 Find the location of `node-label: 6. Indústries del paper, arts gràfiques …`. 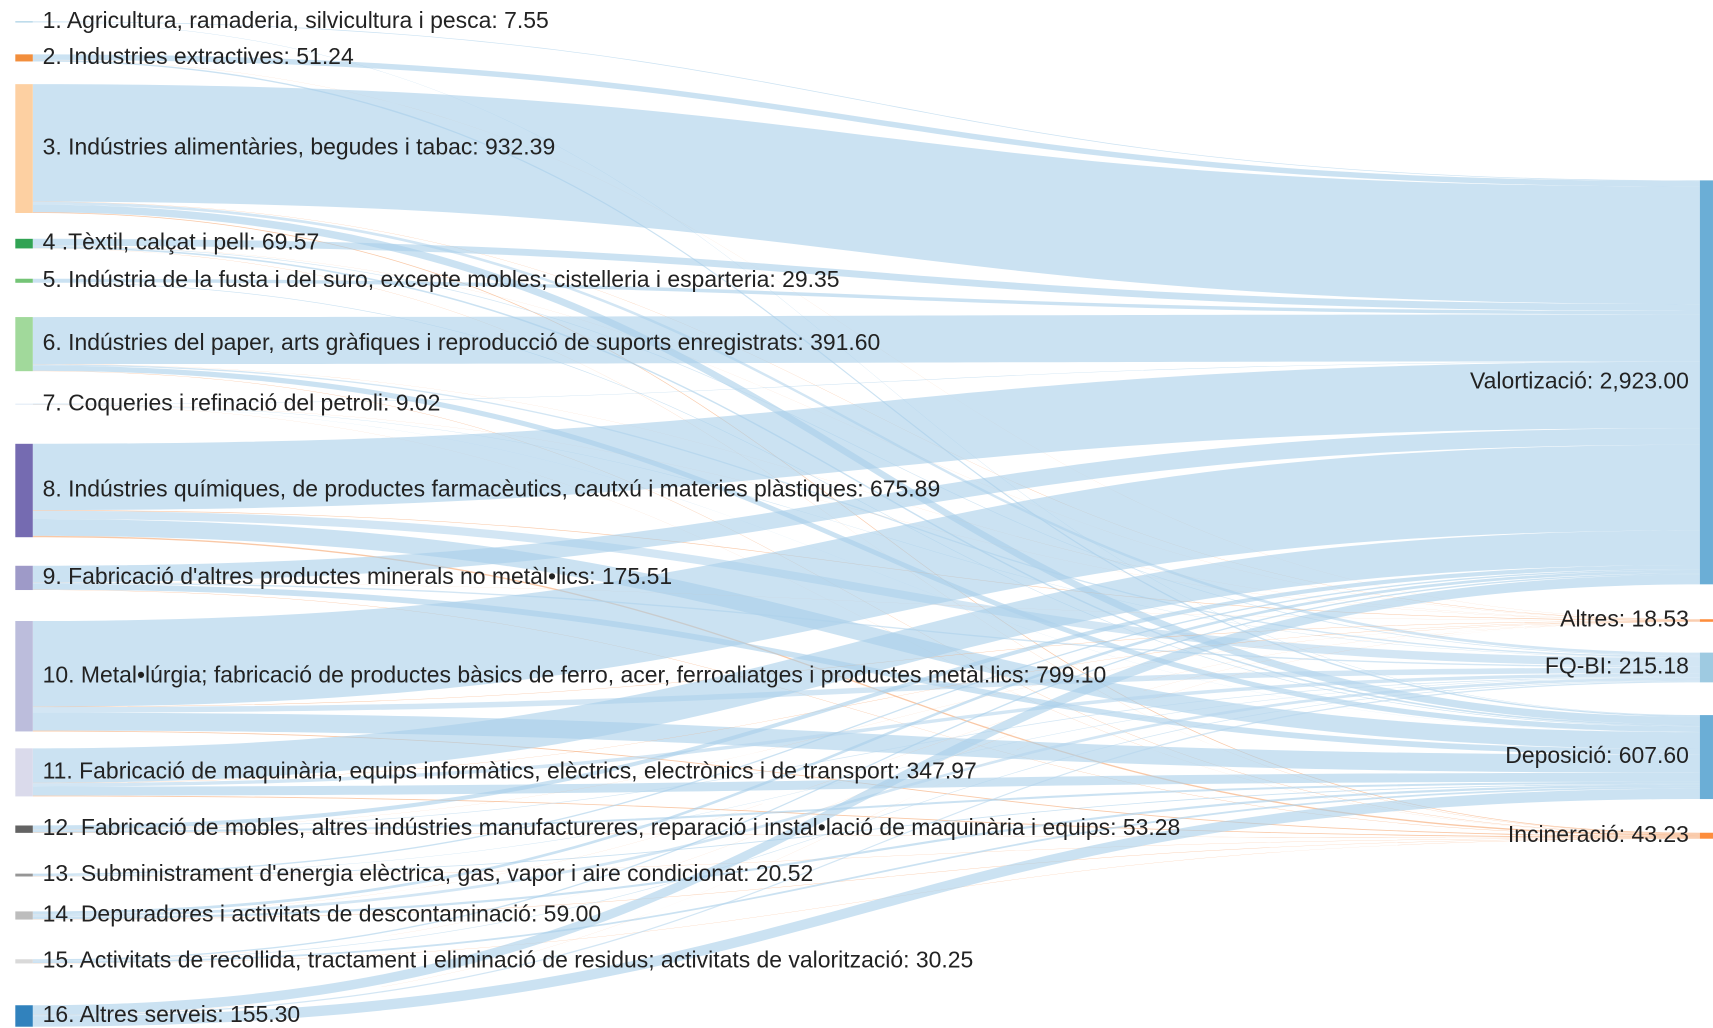

node-label: 6. Indústries del paper, arts gràfiques … is located at coordinates (462, 342).